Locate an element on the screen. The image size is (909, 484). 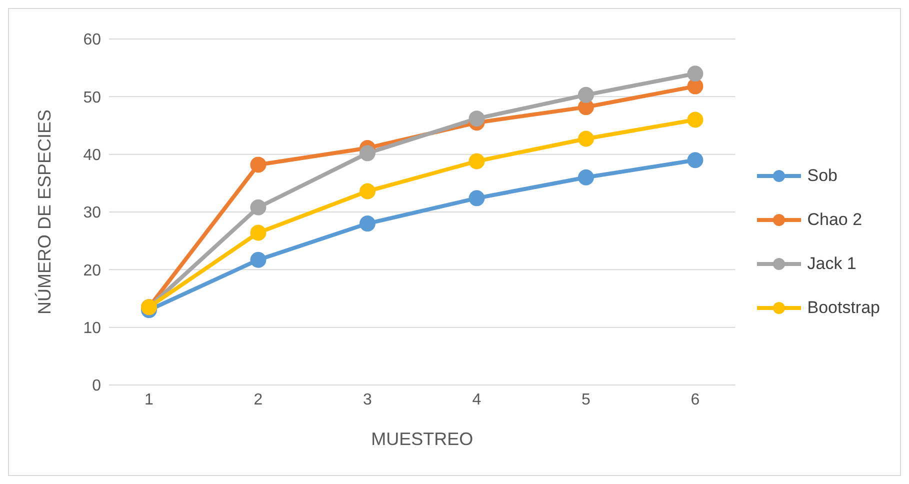
y-tick-label: 30 is located at coordinates (92, 213).